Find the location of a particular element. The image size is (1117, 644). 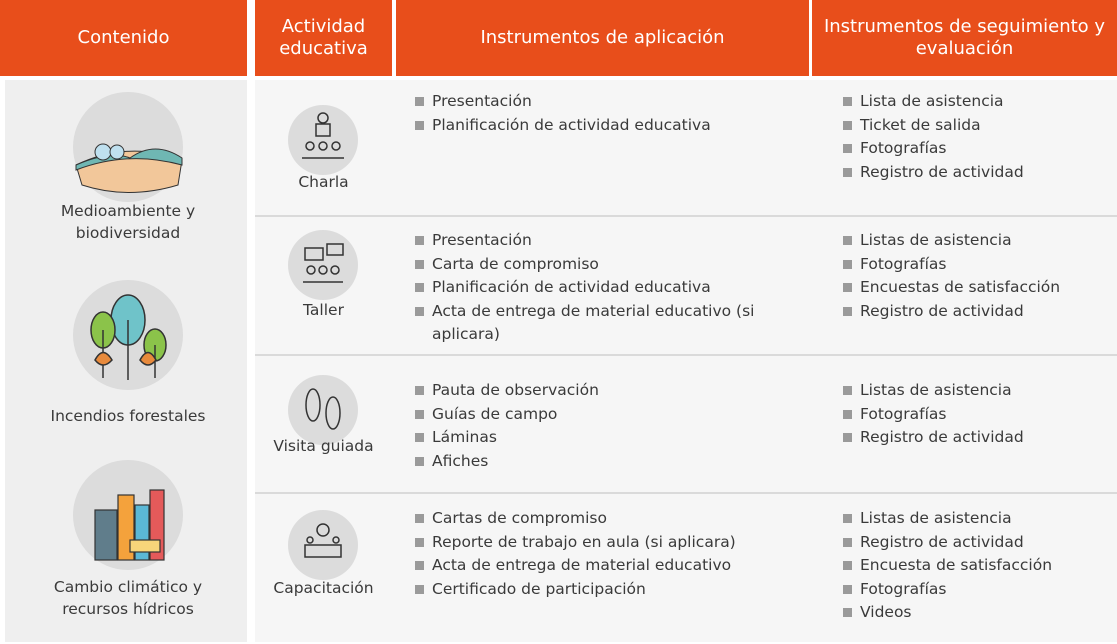

activity-label: Taller is located at coordinates (323, 310).